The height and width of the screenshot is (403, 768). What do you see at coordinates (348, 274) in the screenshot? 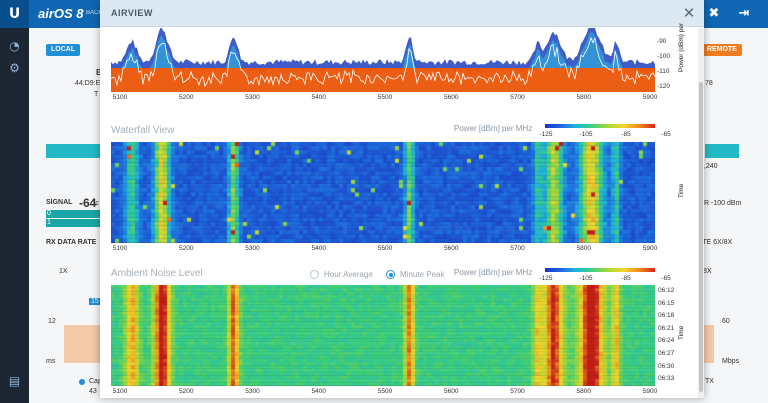
I see `hour-average-label: Hour Average` at bounding box center [348, 274].